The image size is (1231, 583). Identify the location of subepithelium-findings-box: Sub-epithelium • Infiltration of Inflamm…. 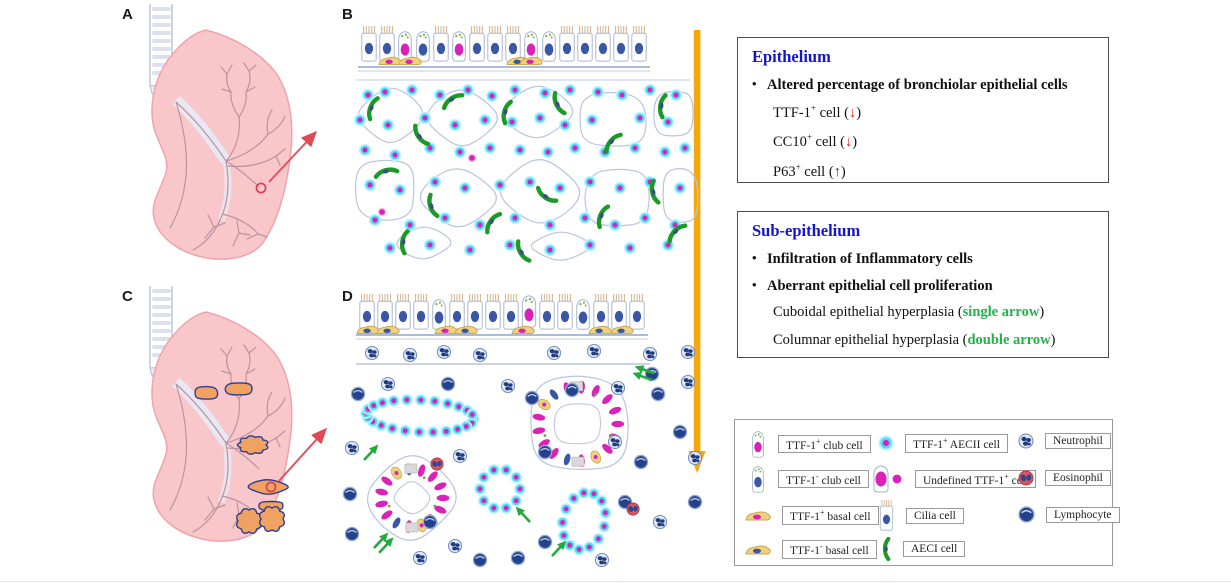
(923, 284).